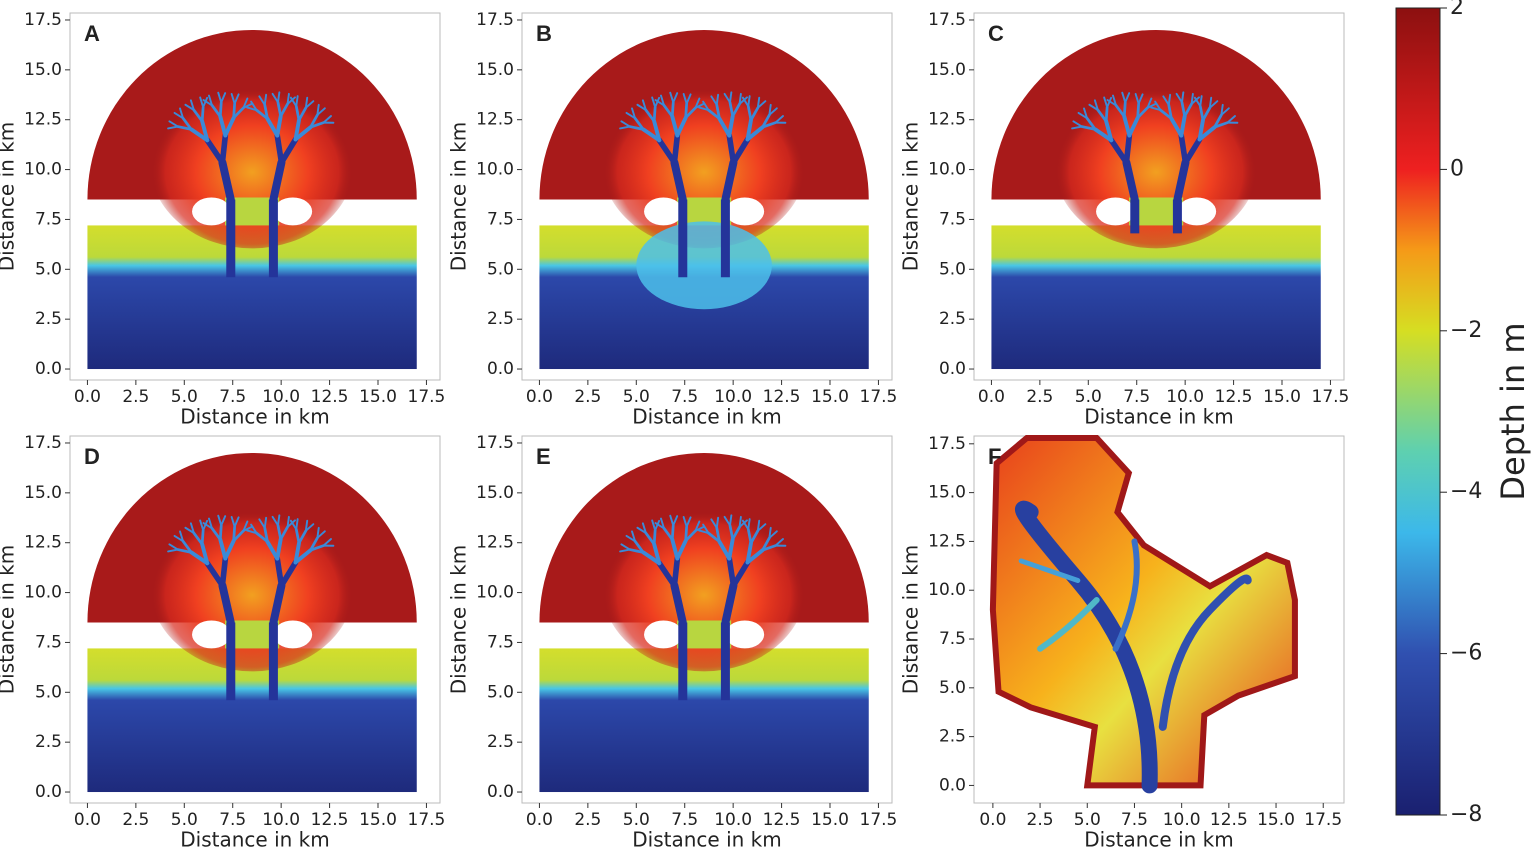 The height and width of the screenshot is (853, 1535). Describe the element at coordinates (330, 397) in the screenshot. I see `x-tick-label: 12.5` at that location.